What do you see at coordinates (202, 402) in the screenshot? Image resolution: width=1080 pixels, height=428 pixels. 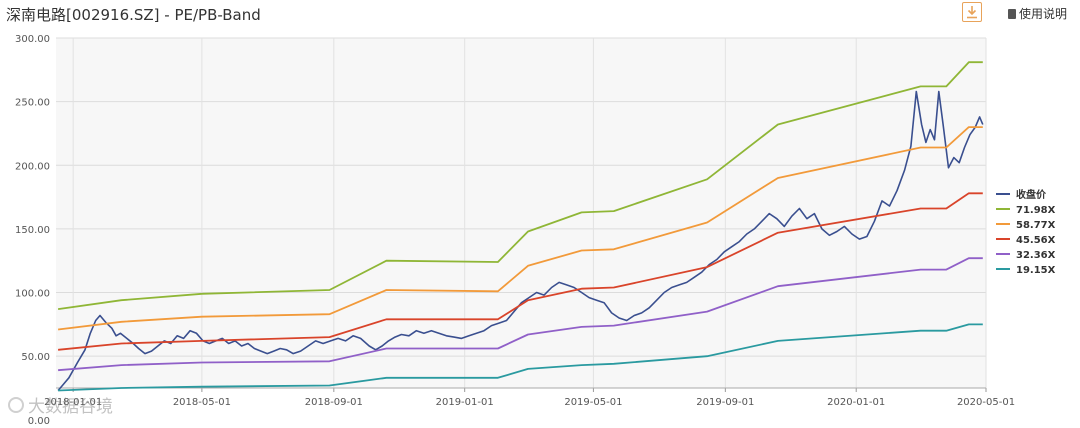 I see `x-tick-label: 2018-05-01` at bounding box center [202, 402].